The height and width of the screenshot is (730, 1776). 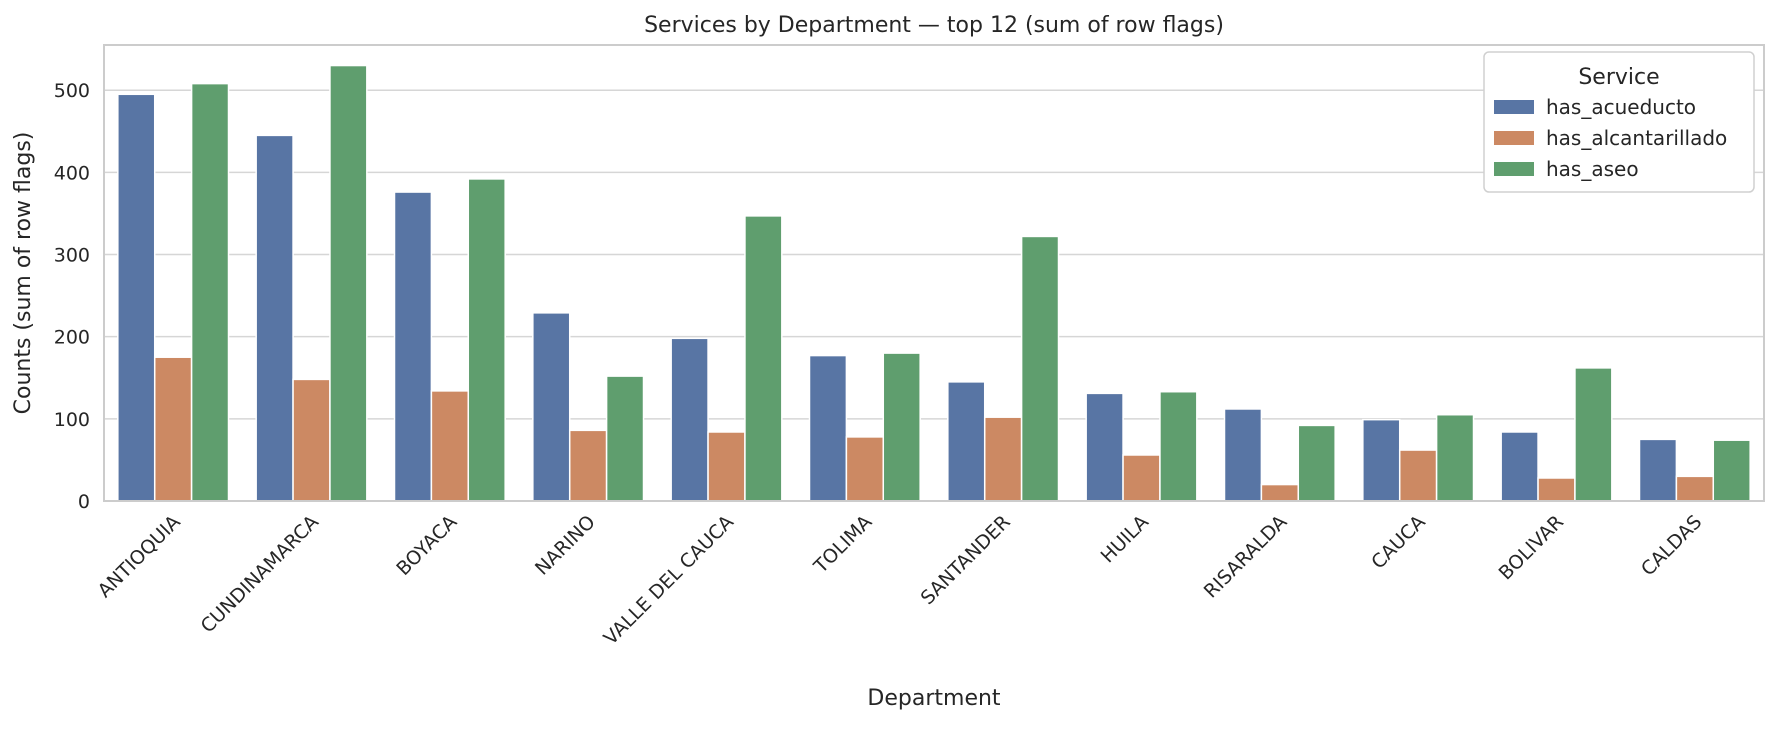 What do you see at coordinates (1636, 138) in the screenshot?
I see `legend-label: has_alcantarillado` at bounding box center [1636, 138].